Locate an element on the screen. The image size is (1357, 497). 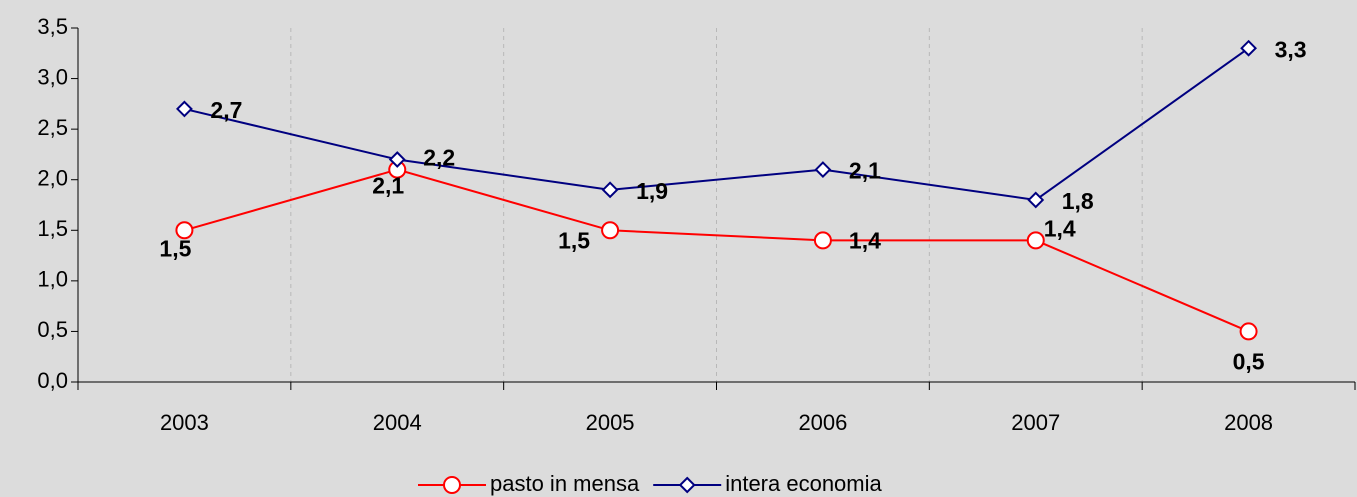
y-tick-label: 0,0 is located at coordinates (52, 380).